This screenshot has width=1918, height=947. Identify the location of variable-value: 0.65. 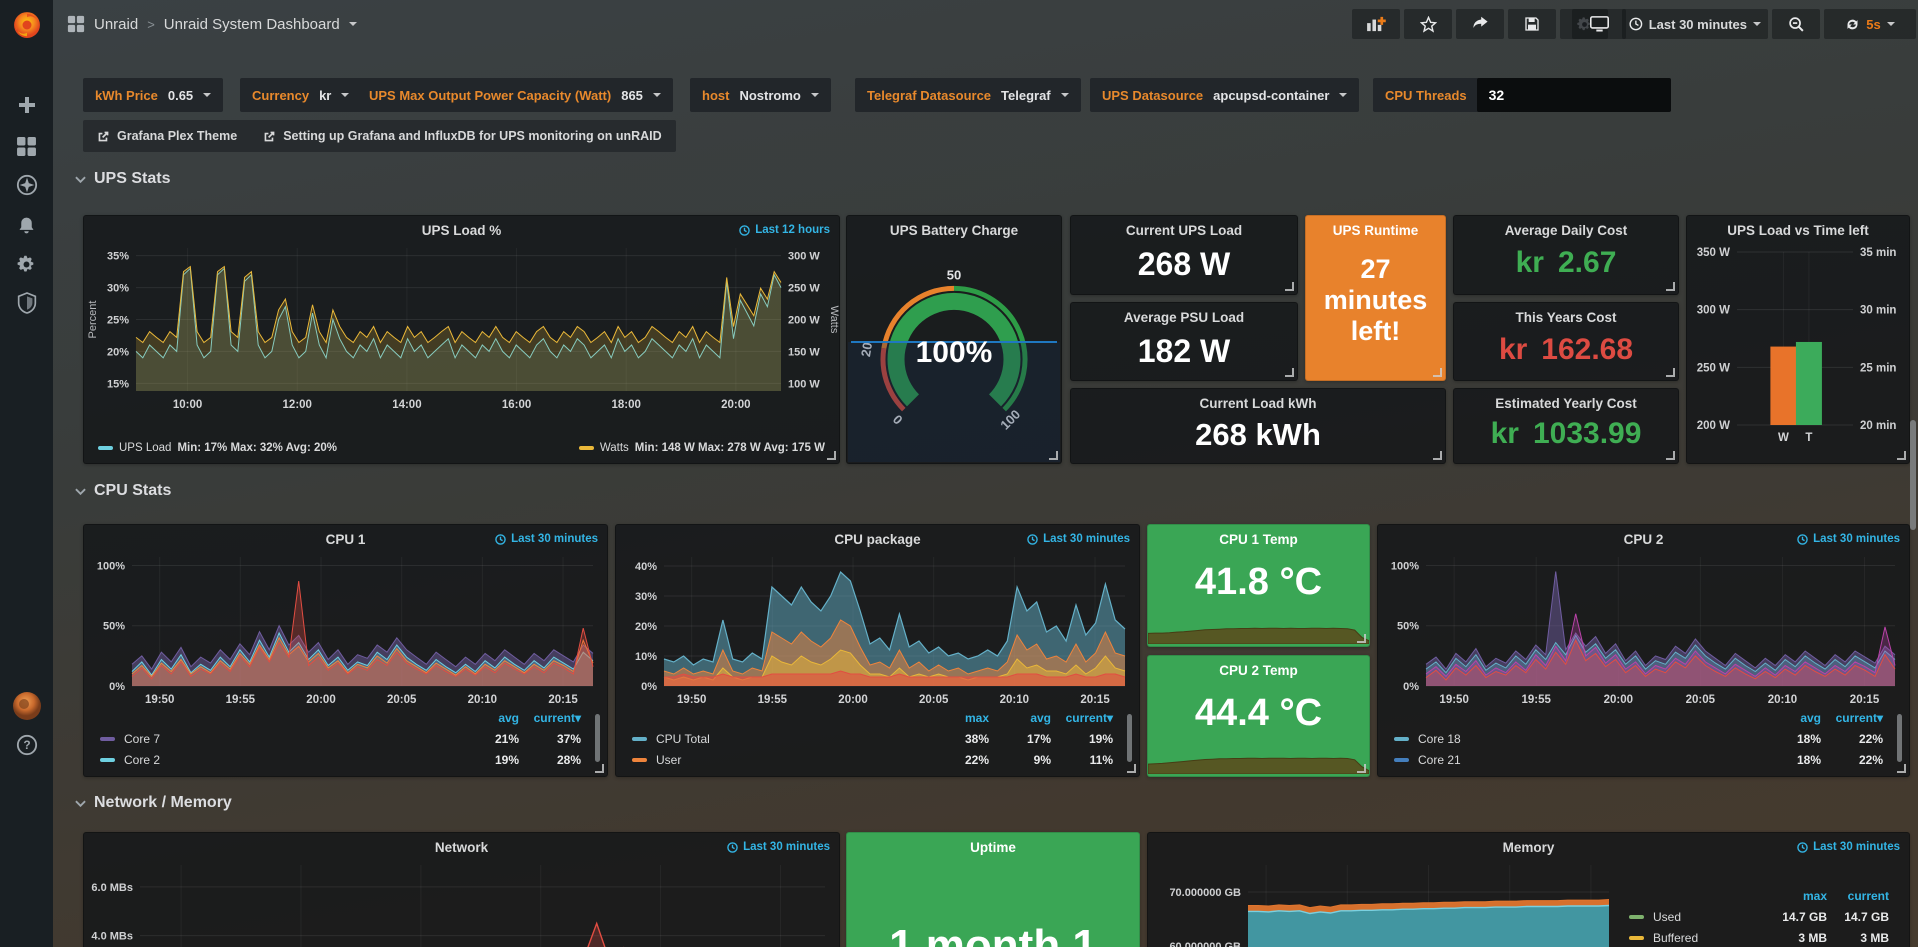
(180, 95).